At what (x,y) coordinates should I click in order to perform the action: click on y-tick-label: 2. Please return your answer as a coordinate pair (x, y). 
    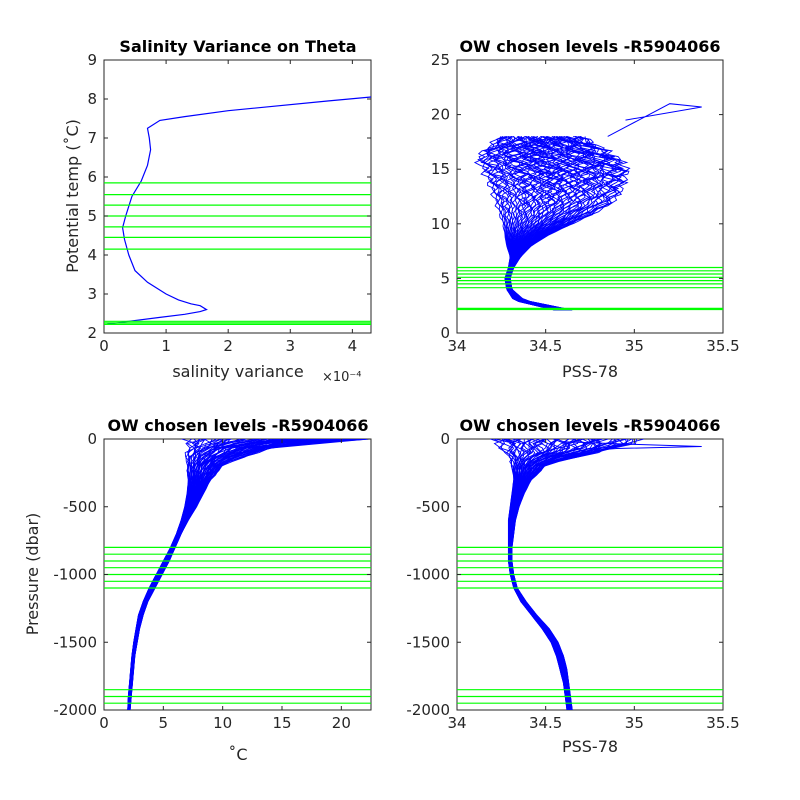
    Looking at the image, I should click on (92, 333).